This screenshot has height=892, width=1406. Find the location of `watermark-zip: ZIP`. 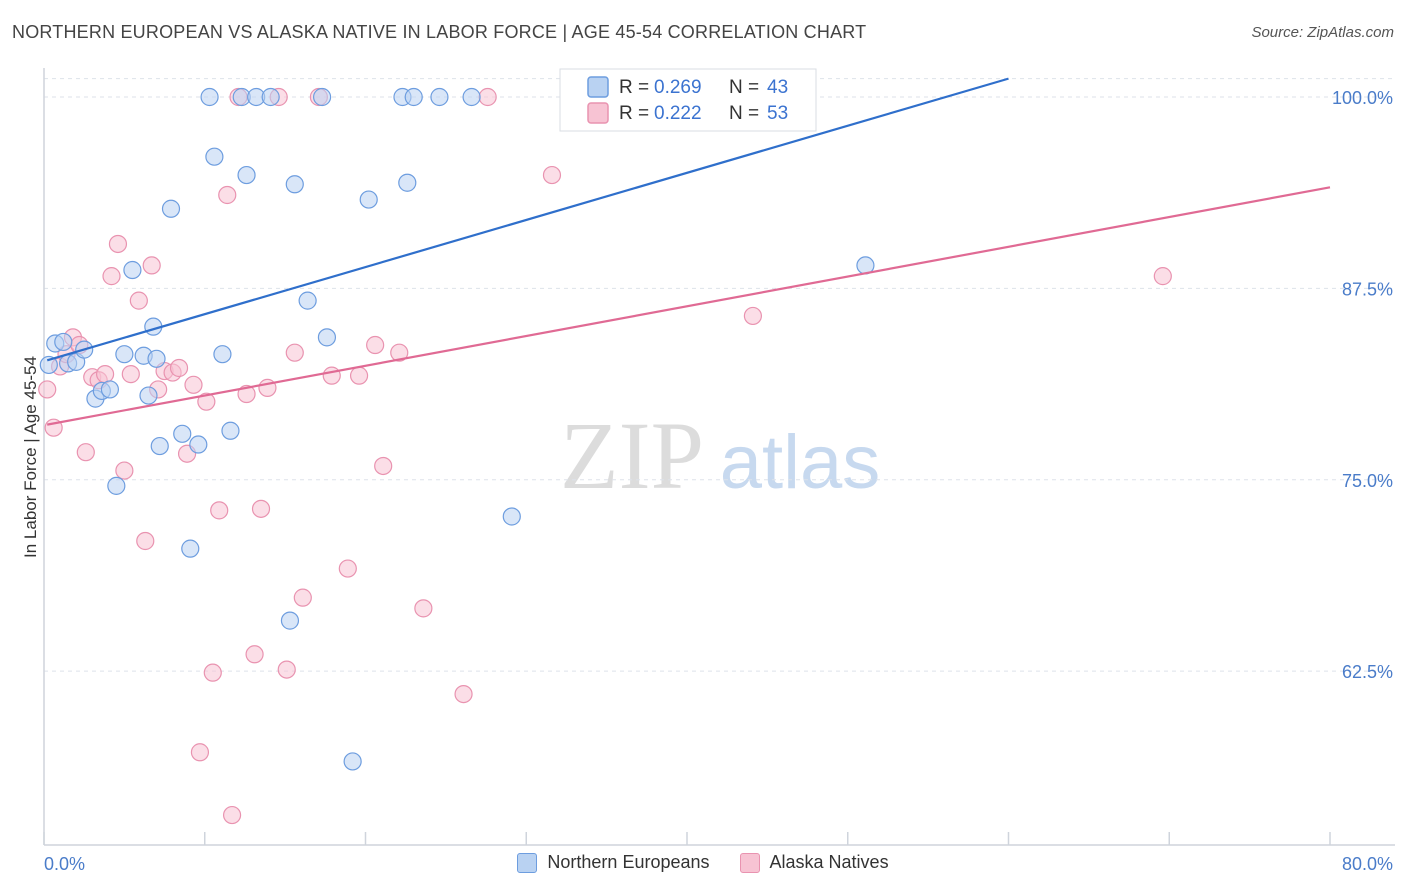

watermark-zip: ZIP is located at coordinates (632, 455).